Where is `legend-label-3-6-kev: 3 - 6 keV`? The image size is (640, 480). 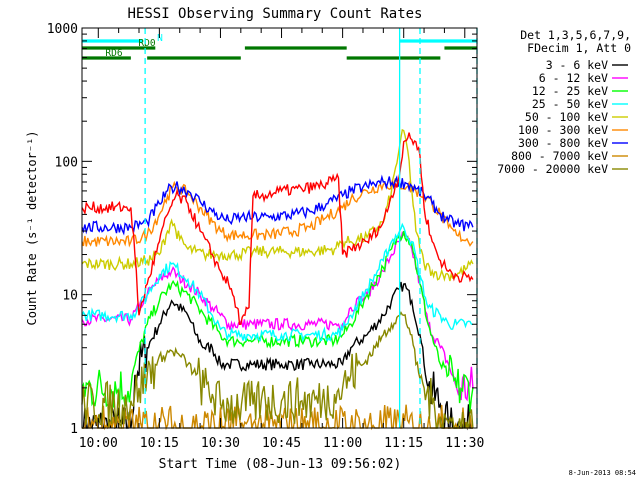 legend-label-3-6-kev: 3 - 6 keV is located at coordinates (577, 65).